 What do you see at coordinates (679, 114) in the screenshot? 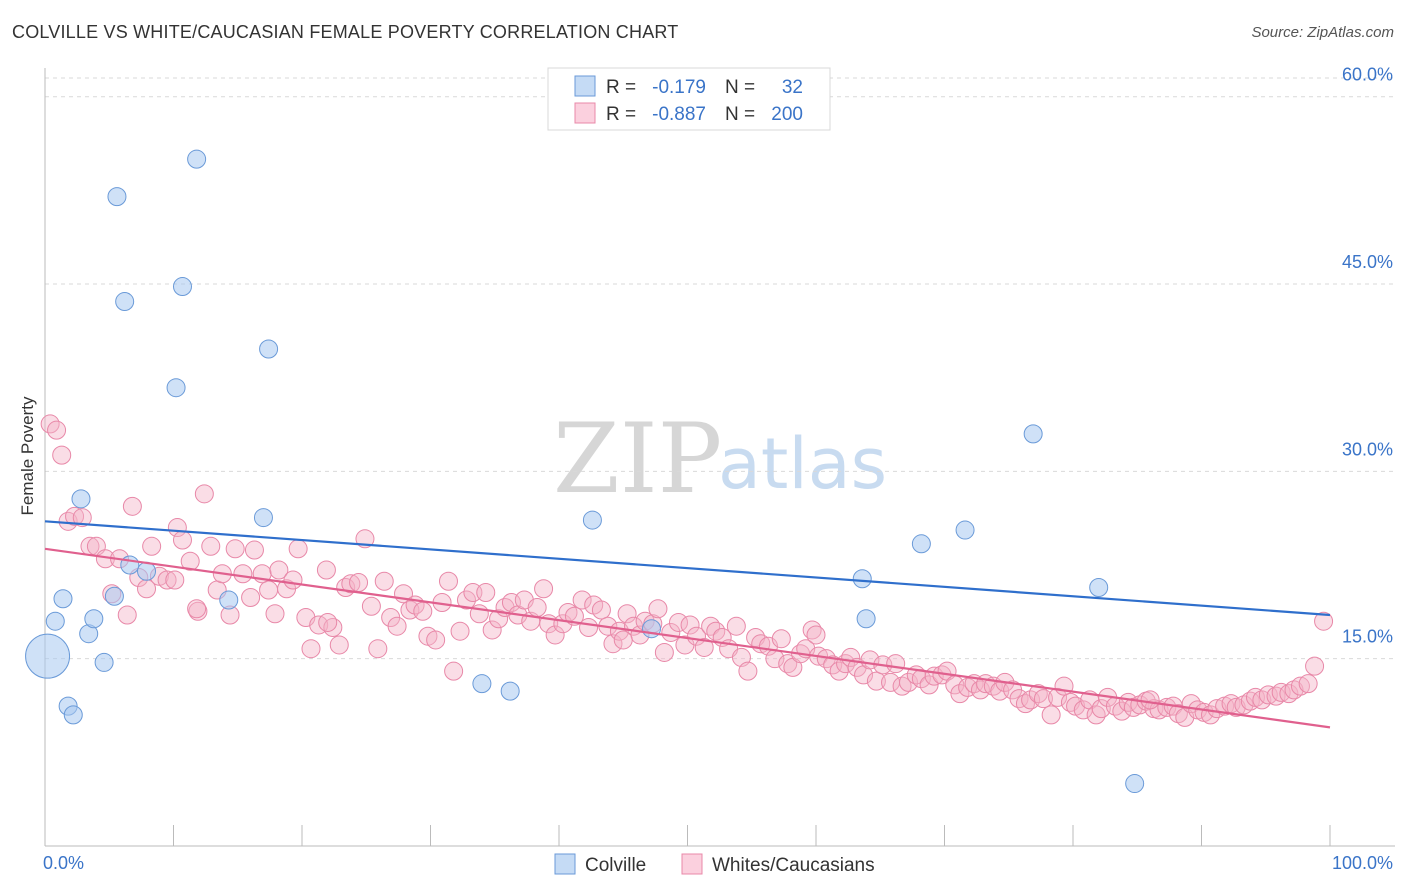
I see `legend-r-value-whites: -0.887` at bounding box center [679, 114].